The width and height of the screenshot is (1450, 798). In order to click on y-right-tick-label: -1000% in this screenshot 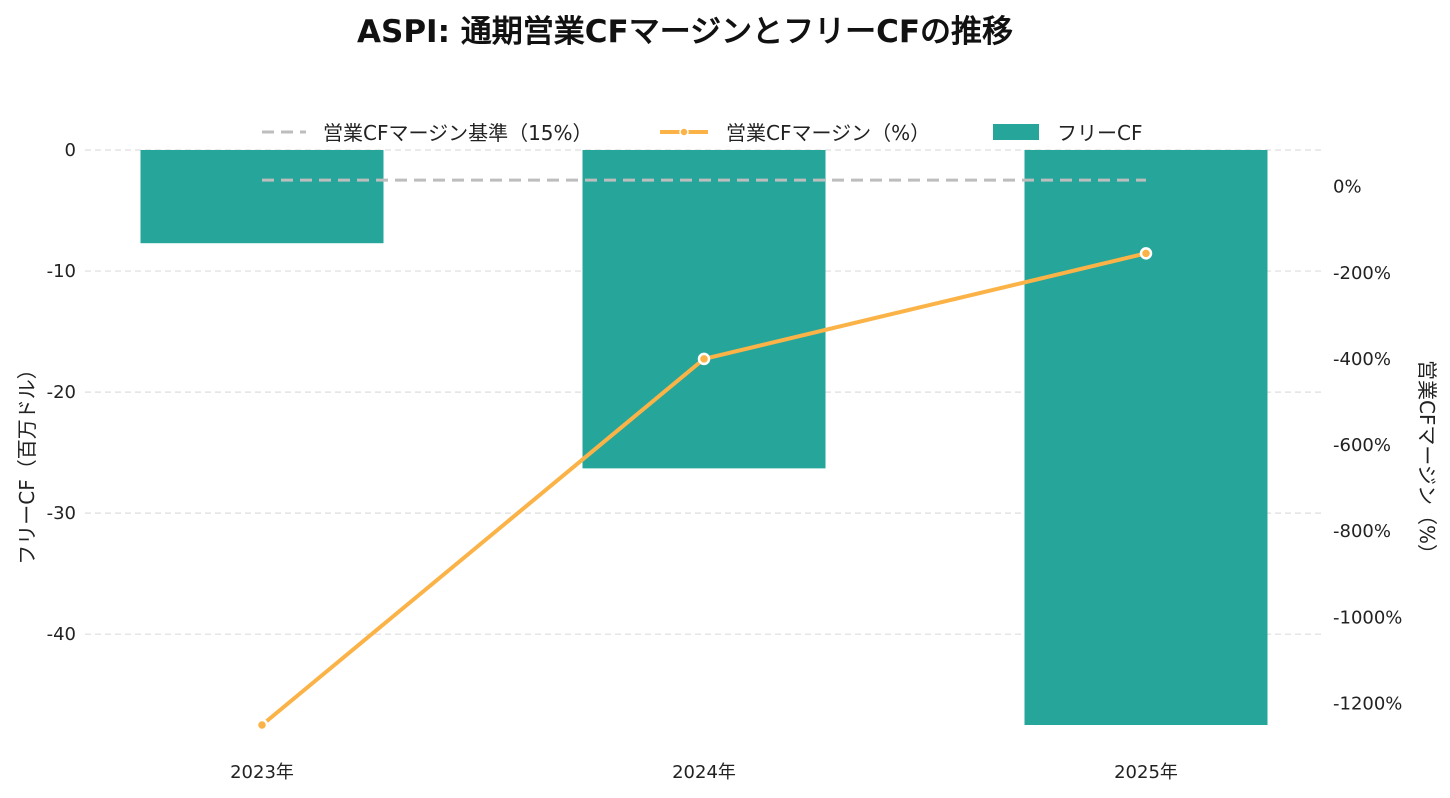, I will do `click(1367, 617)`.